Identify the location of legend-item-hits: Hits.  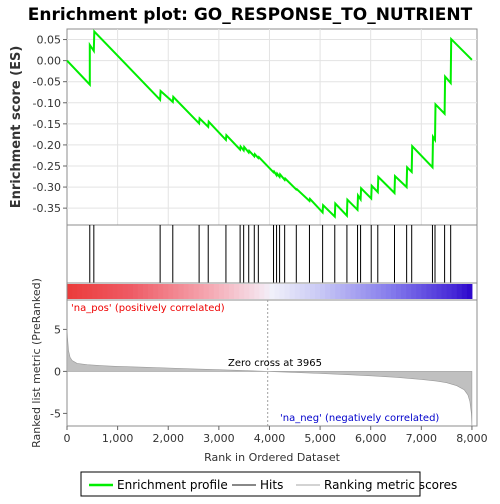
(271, 485).